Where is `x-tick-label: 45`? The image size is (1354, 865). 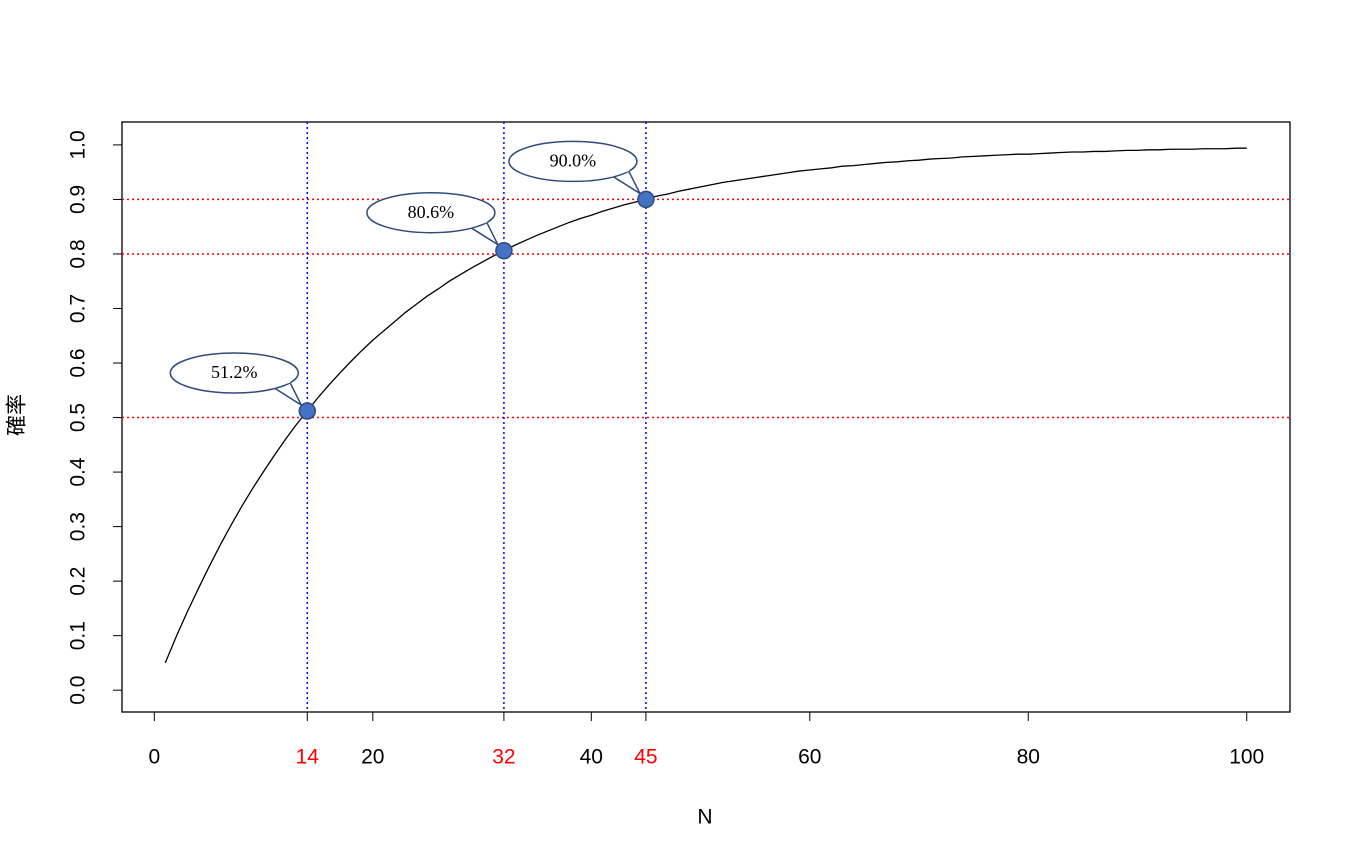 x-tick-label: 45 is located at coordinates (645, 757).